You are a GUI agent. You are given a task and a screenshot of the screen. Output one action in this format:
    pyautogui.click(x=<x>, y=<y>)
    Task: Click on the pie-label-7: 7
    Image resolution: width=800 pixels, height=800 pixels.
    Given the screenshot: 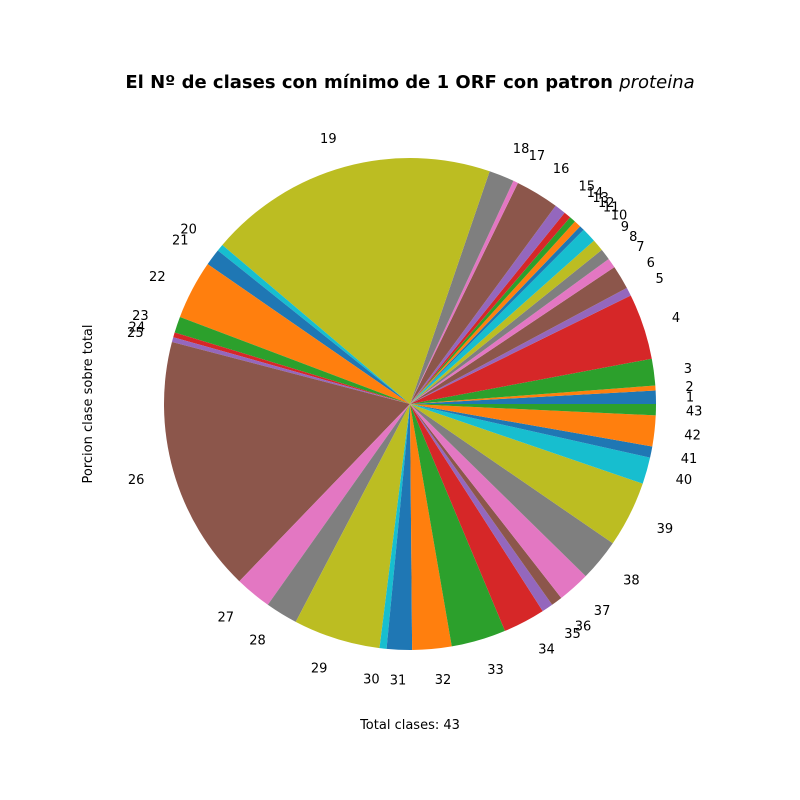 What is the action you would take?
    pyautogui.click(x=640, y=247)
    